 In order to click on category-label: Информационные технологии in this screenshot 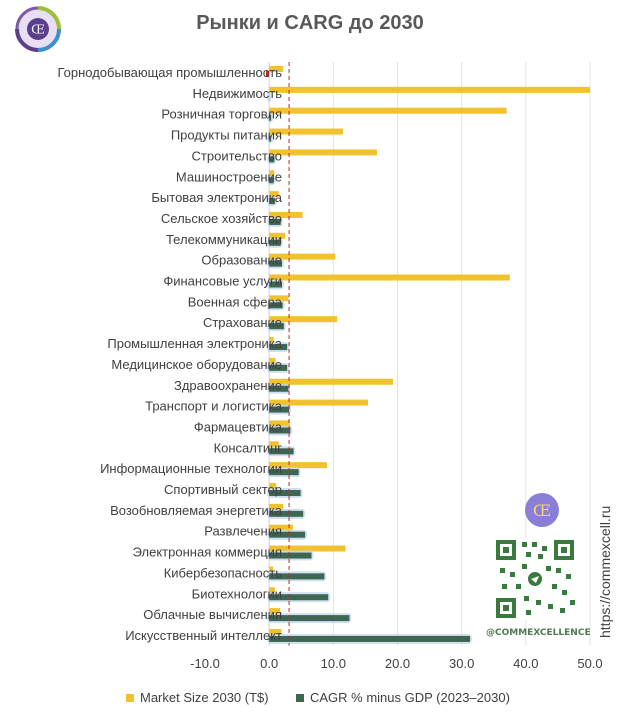, I will do `click(191, 468)`.